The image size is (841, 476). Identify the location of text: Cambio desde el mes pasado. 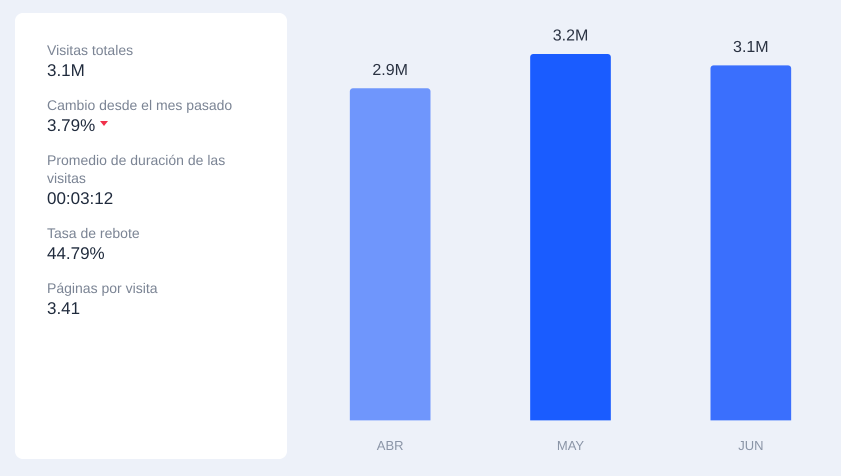
(140, 105).